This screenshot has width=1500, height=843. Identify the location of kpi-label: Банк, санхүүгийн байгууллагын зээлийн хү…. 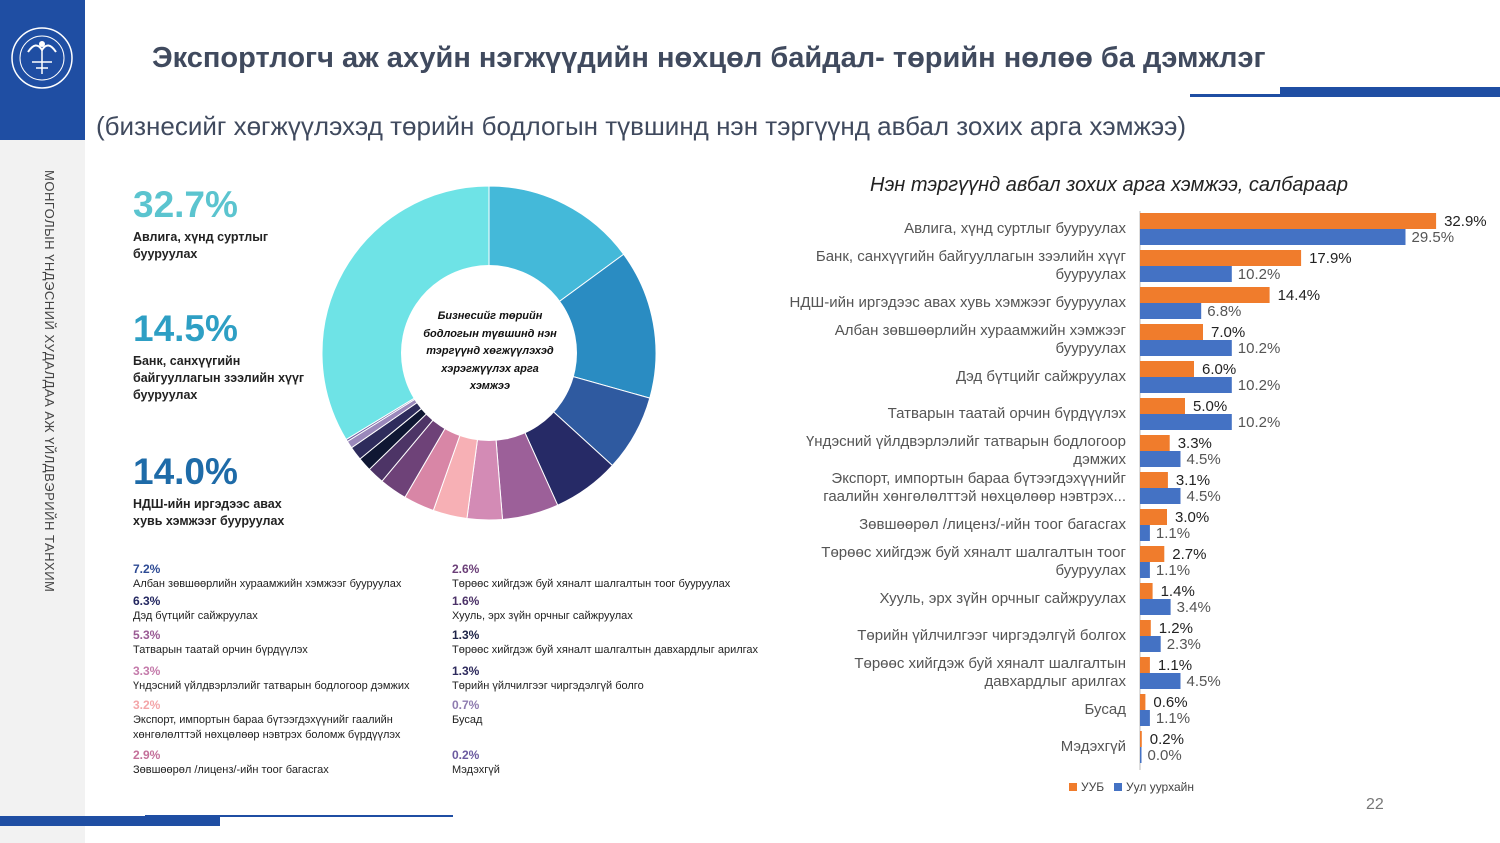
(219, 378).